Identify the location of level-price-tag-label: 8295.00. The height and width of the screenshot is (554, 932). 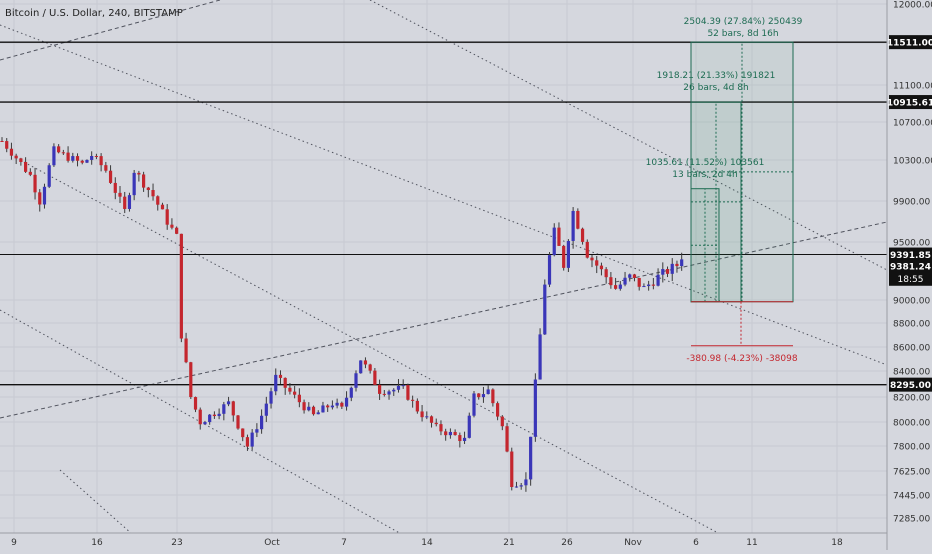
(910, 386).